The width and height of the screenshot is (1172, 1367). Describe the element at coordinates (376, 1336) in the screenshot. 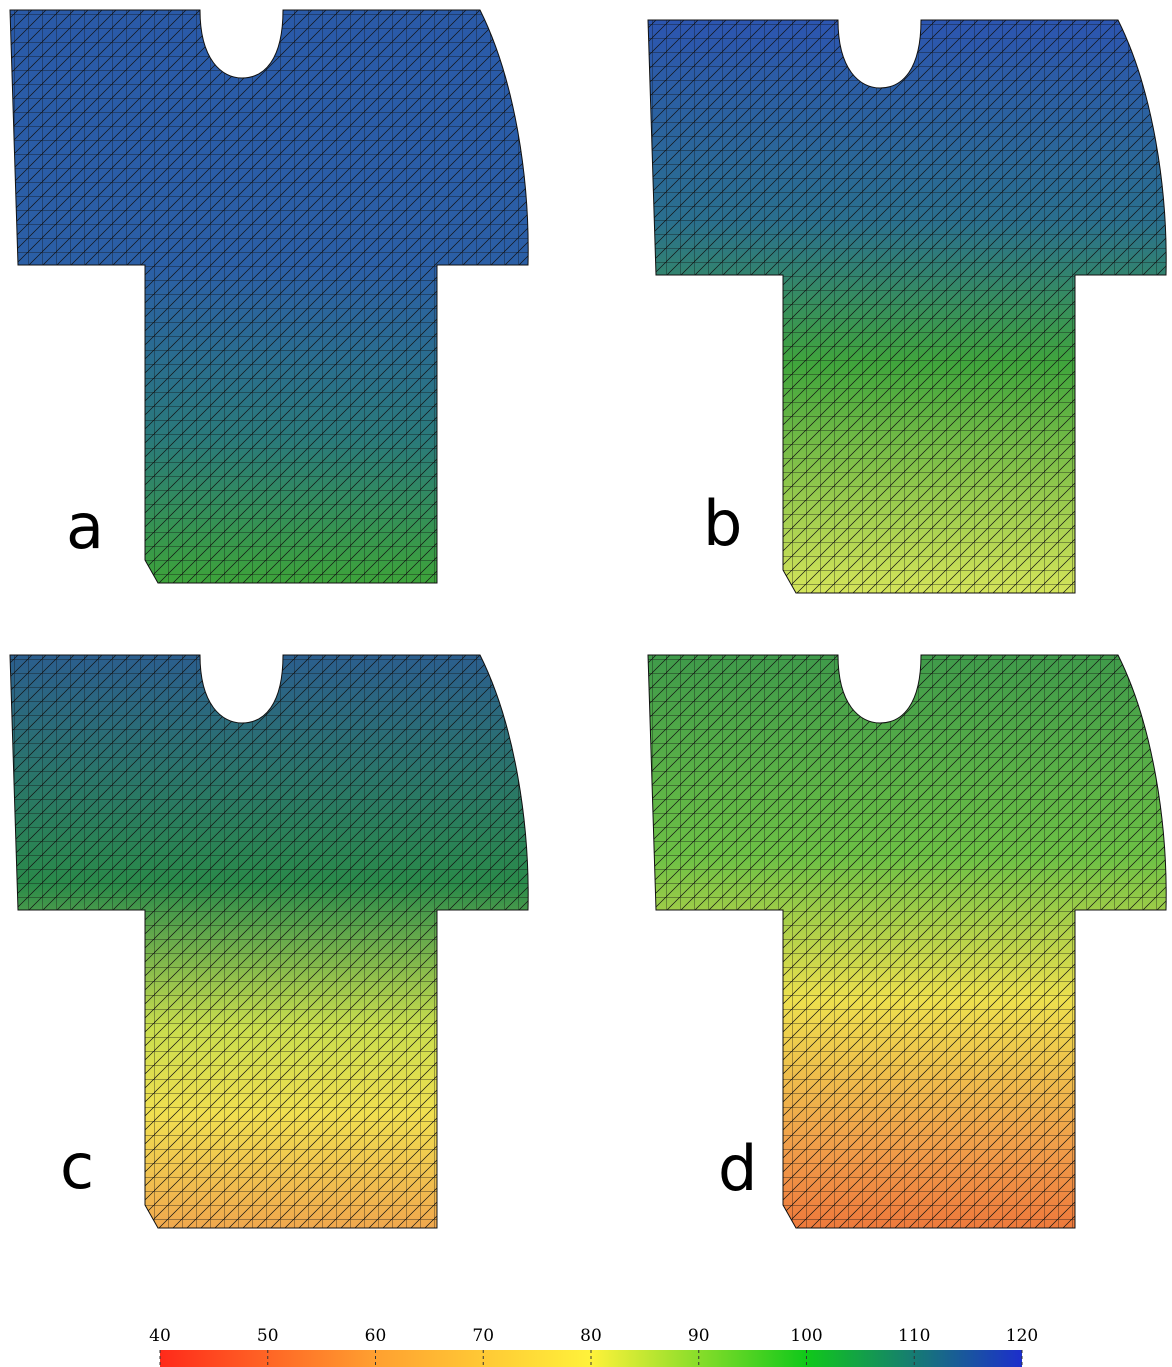

I see `tick-label: 60` at that location.